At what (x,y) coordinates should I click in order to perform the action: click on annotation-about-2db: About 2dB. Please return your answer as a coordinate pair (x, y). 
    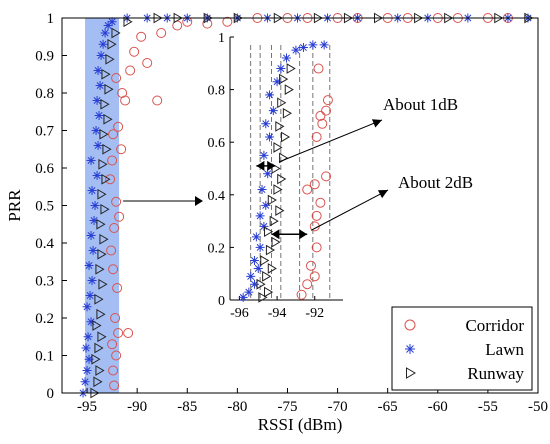
    Looking at the image, I should click on (435, 182).